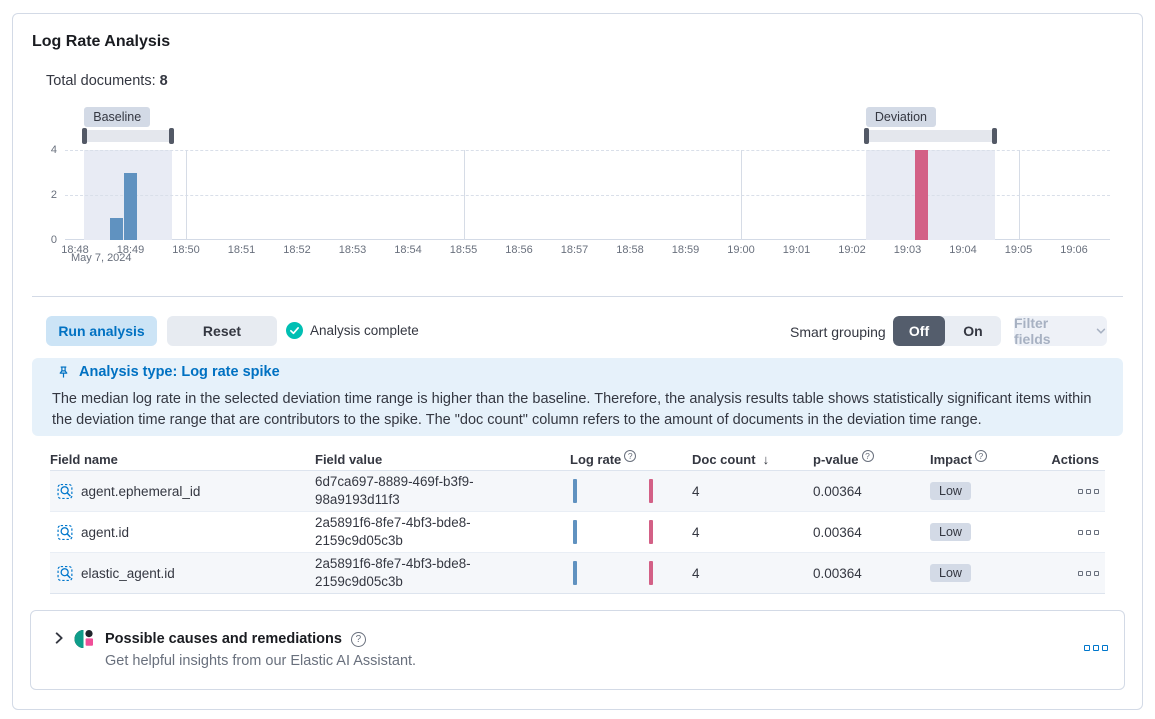  Describe the element at coordinates (1018, 250) in the screenshot. I see `x-tick-label: 19:05` at that location.